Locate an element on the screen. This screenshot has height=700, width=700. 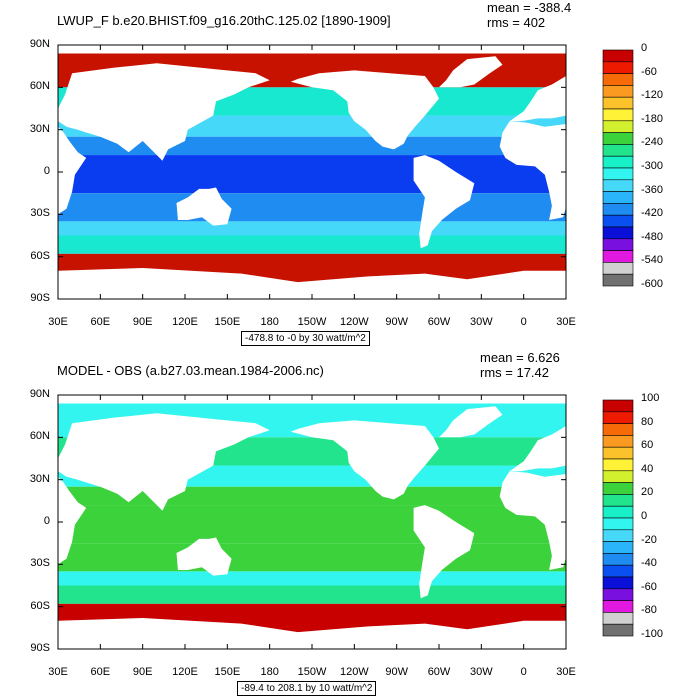
colorbar-label: 40 is located at coordinates (647, 468).